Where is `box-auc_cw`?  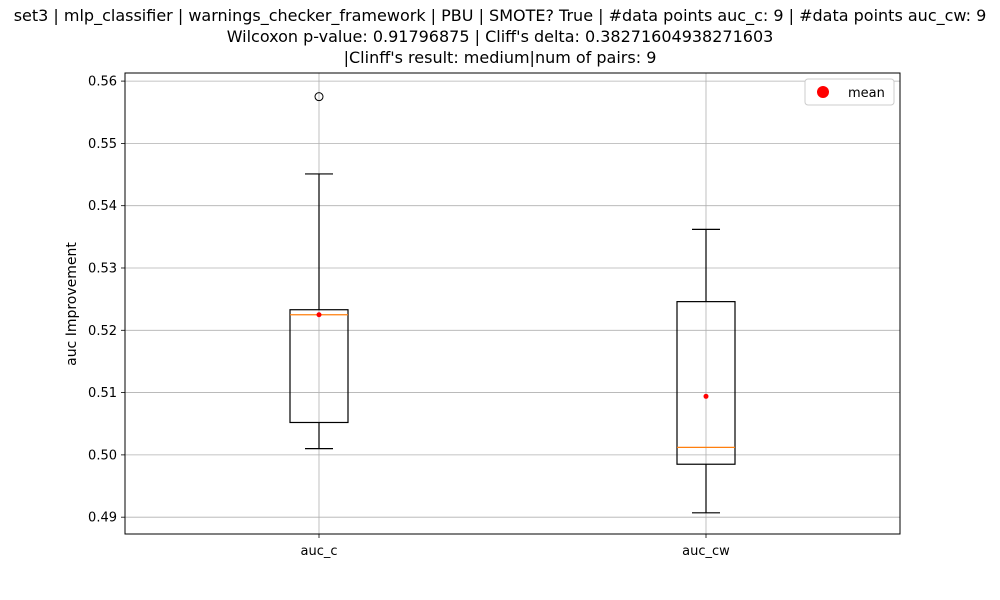
box-auc_cw is located at coordinates (706, 371).